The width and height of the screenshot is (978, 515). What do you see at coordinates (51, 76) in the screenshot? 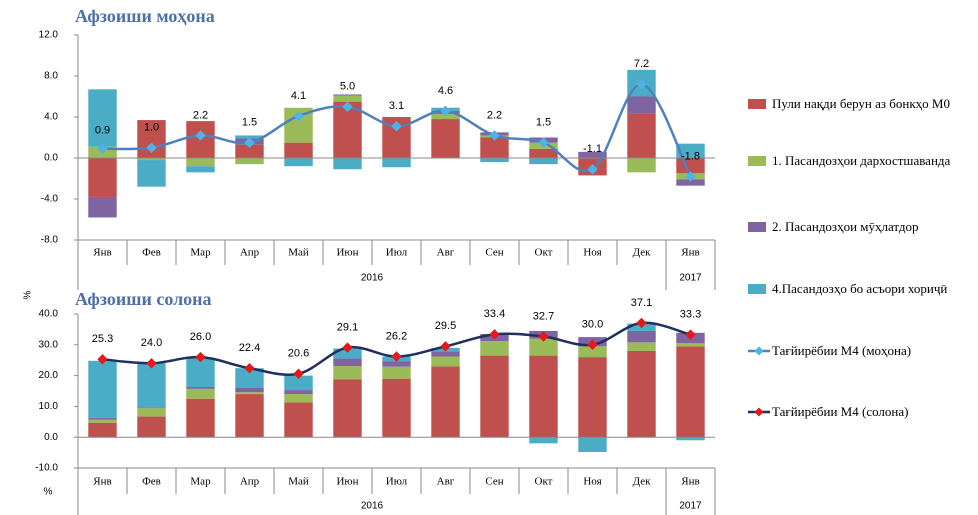
I see `y-tick-label: 8.0` at bounding box center [51, 76].